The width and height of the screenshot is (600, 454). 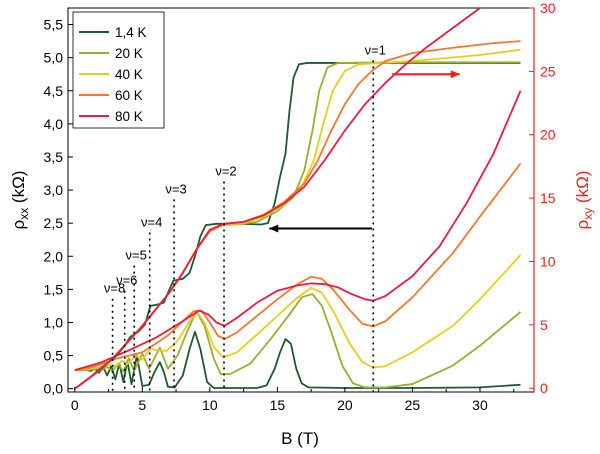 What do you see at coordinates (225, 171) in the screenshot?
I see `filling-factor-label: ν=2` at bounding box center [225, 171].